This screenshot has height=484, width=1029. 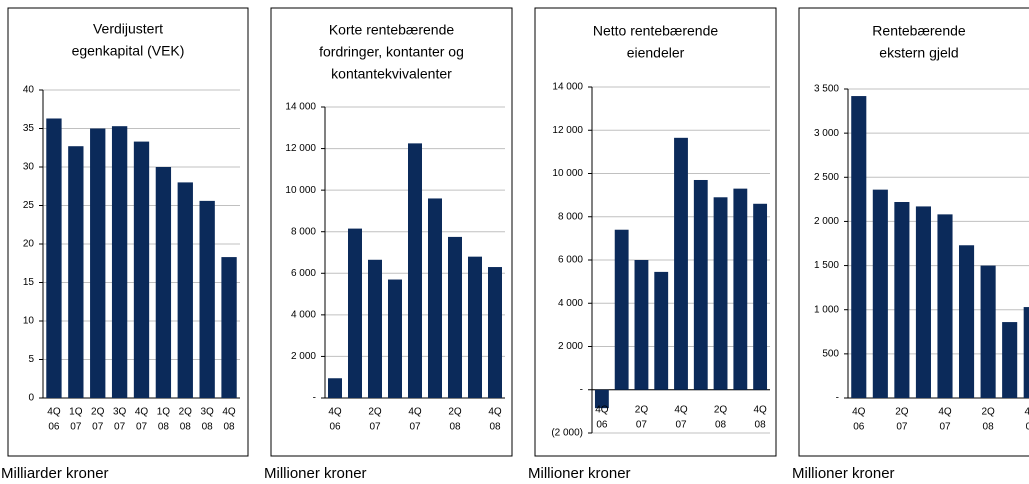 What do you see at coordinates (31, 398) in the screenshot?
I see `y-tick-label: 0` at bounding box center [31, 398].